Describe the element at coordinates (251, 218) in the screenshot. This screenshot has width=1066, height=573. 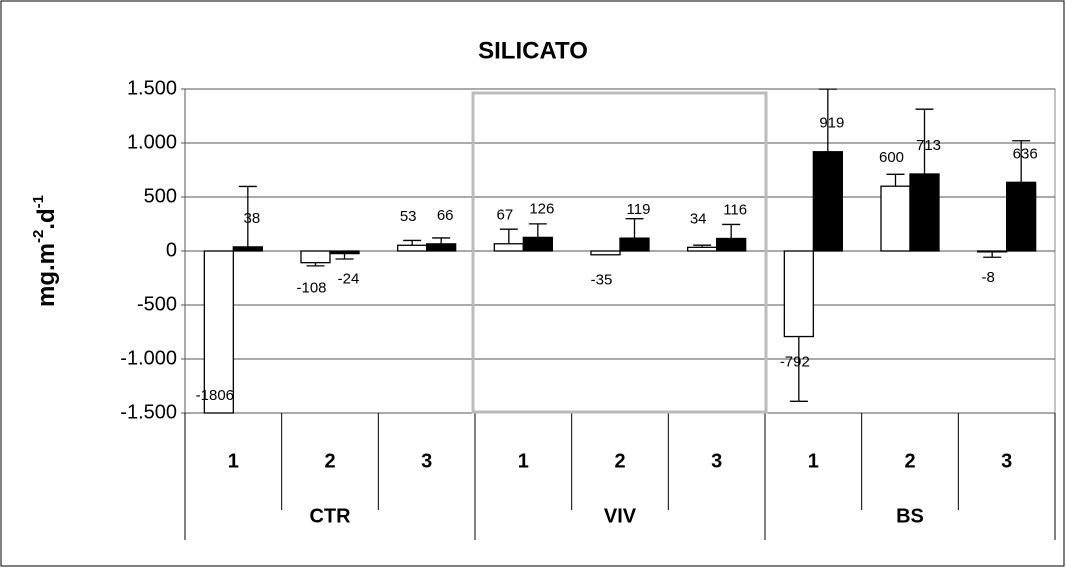
I see `data-label: 38` at that location.